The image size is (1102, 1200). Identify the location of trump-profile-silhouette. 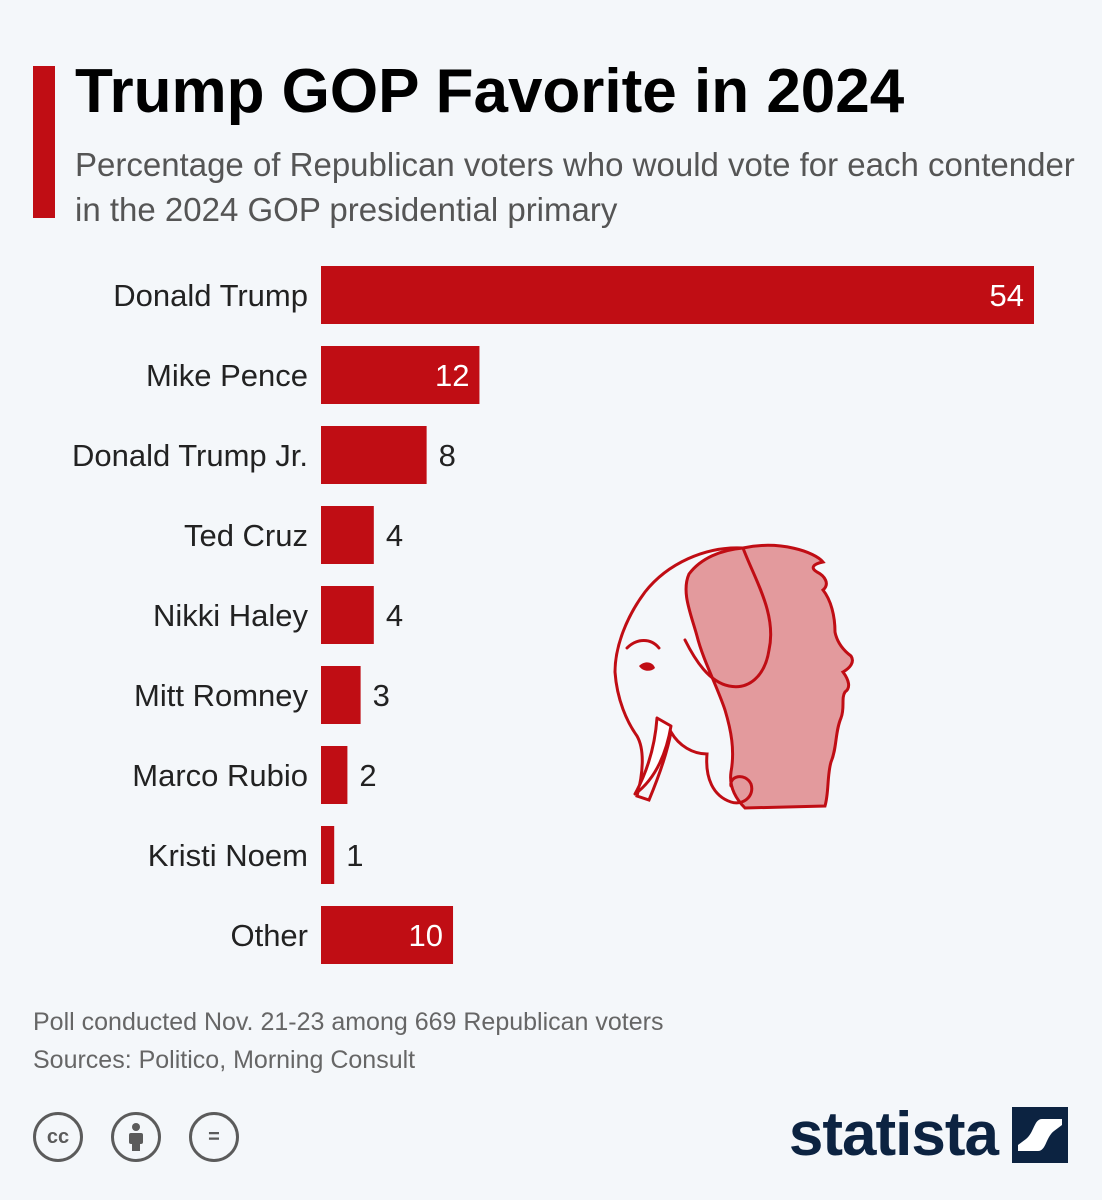
(769, 676).